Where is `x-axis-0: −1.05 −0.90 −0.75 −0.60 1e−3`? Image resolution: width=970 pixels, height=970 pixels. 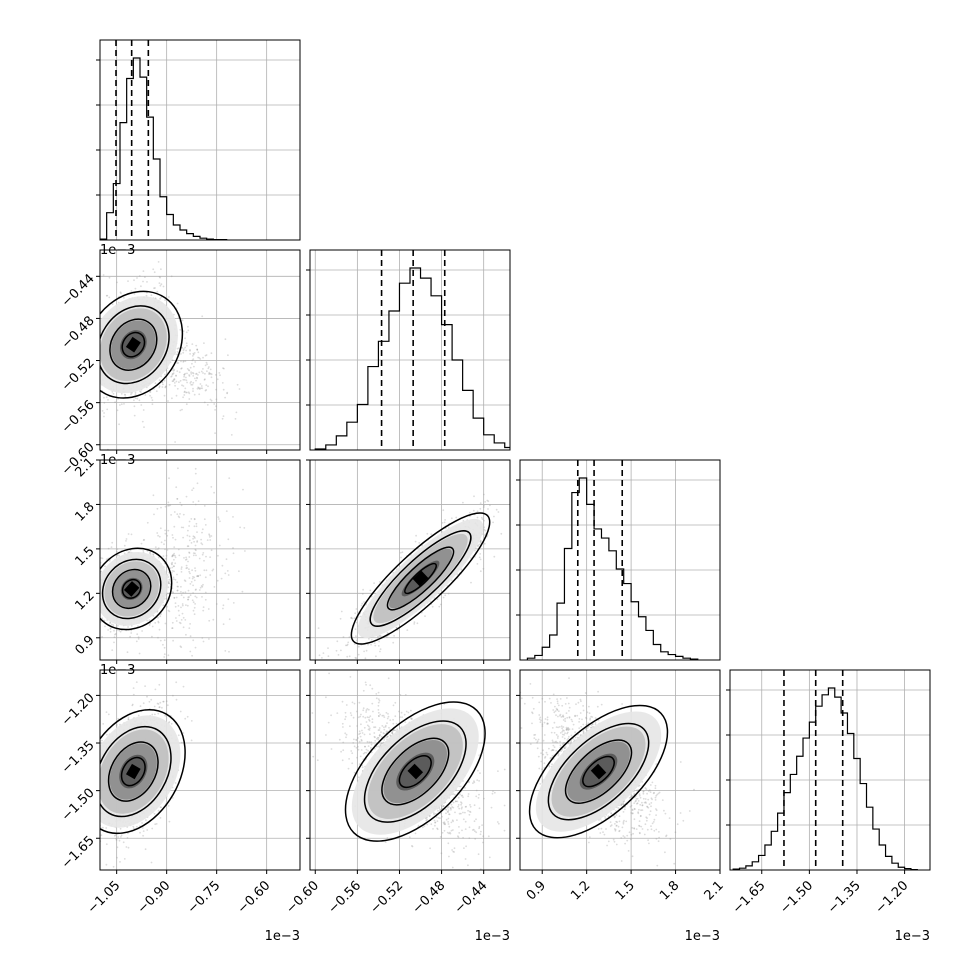
x-axis-0: −1.05 −0.90 −0.75 −0.60 1e−3 is located at coordinates (192, 907).